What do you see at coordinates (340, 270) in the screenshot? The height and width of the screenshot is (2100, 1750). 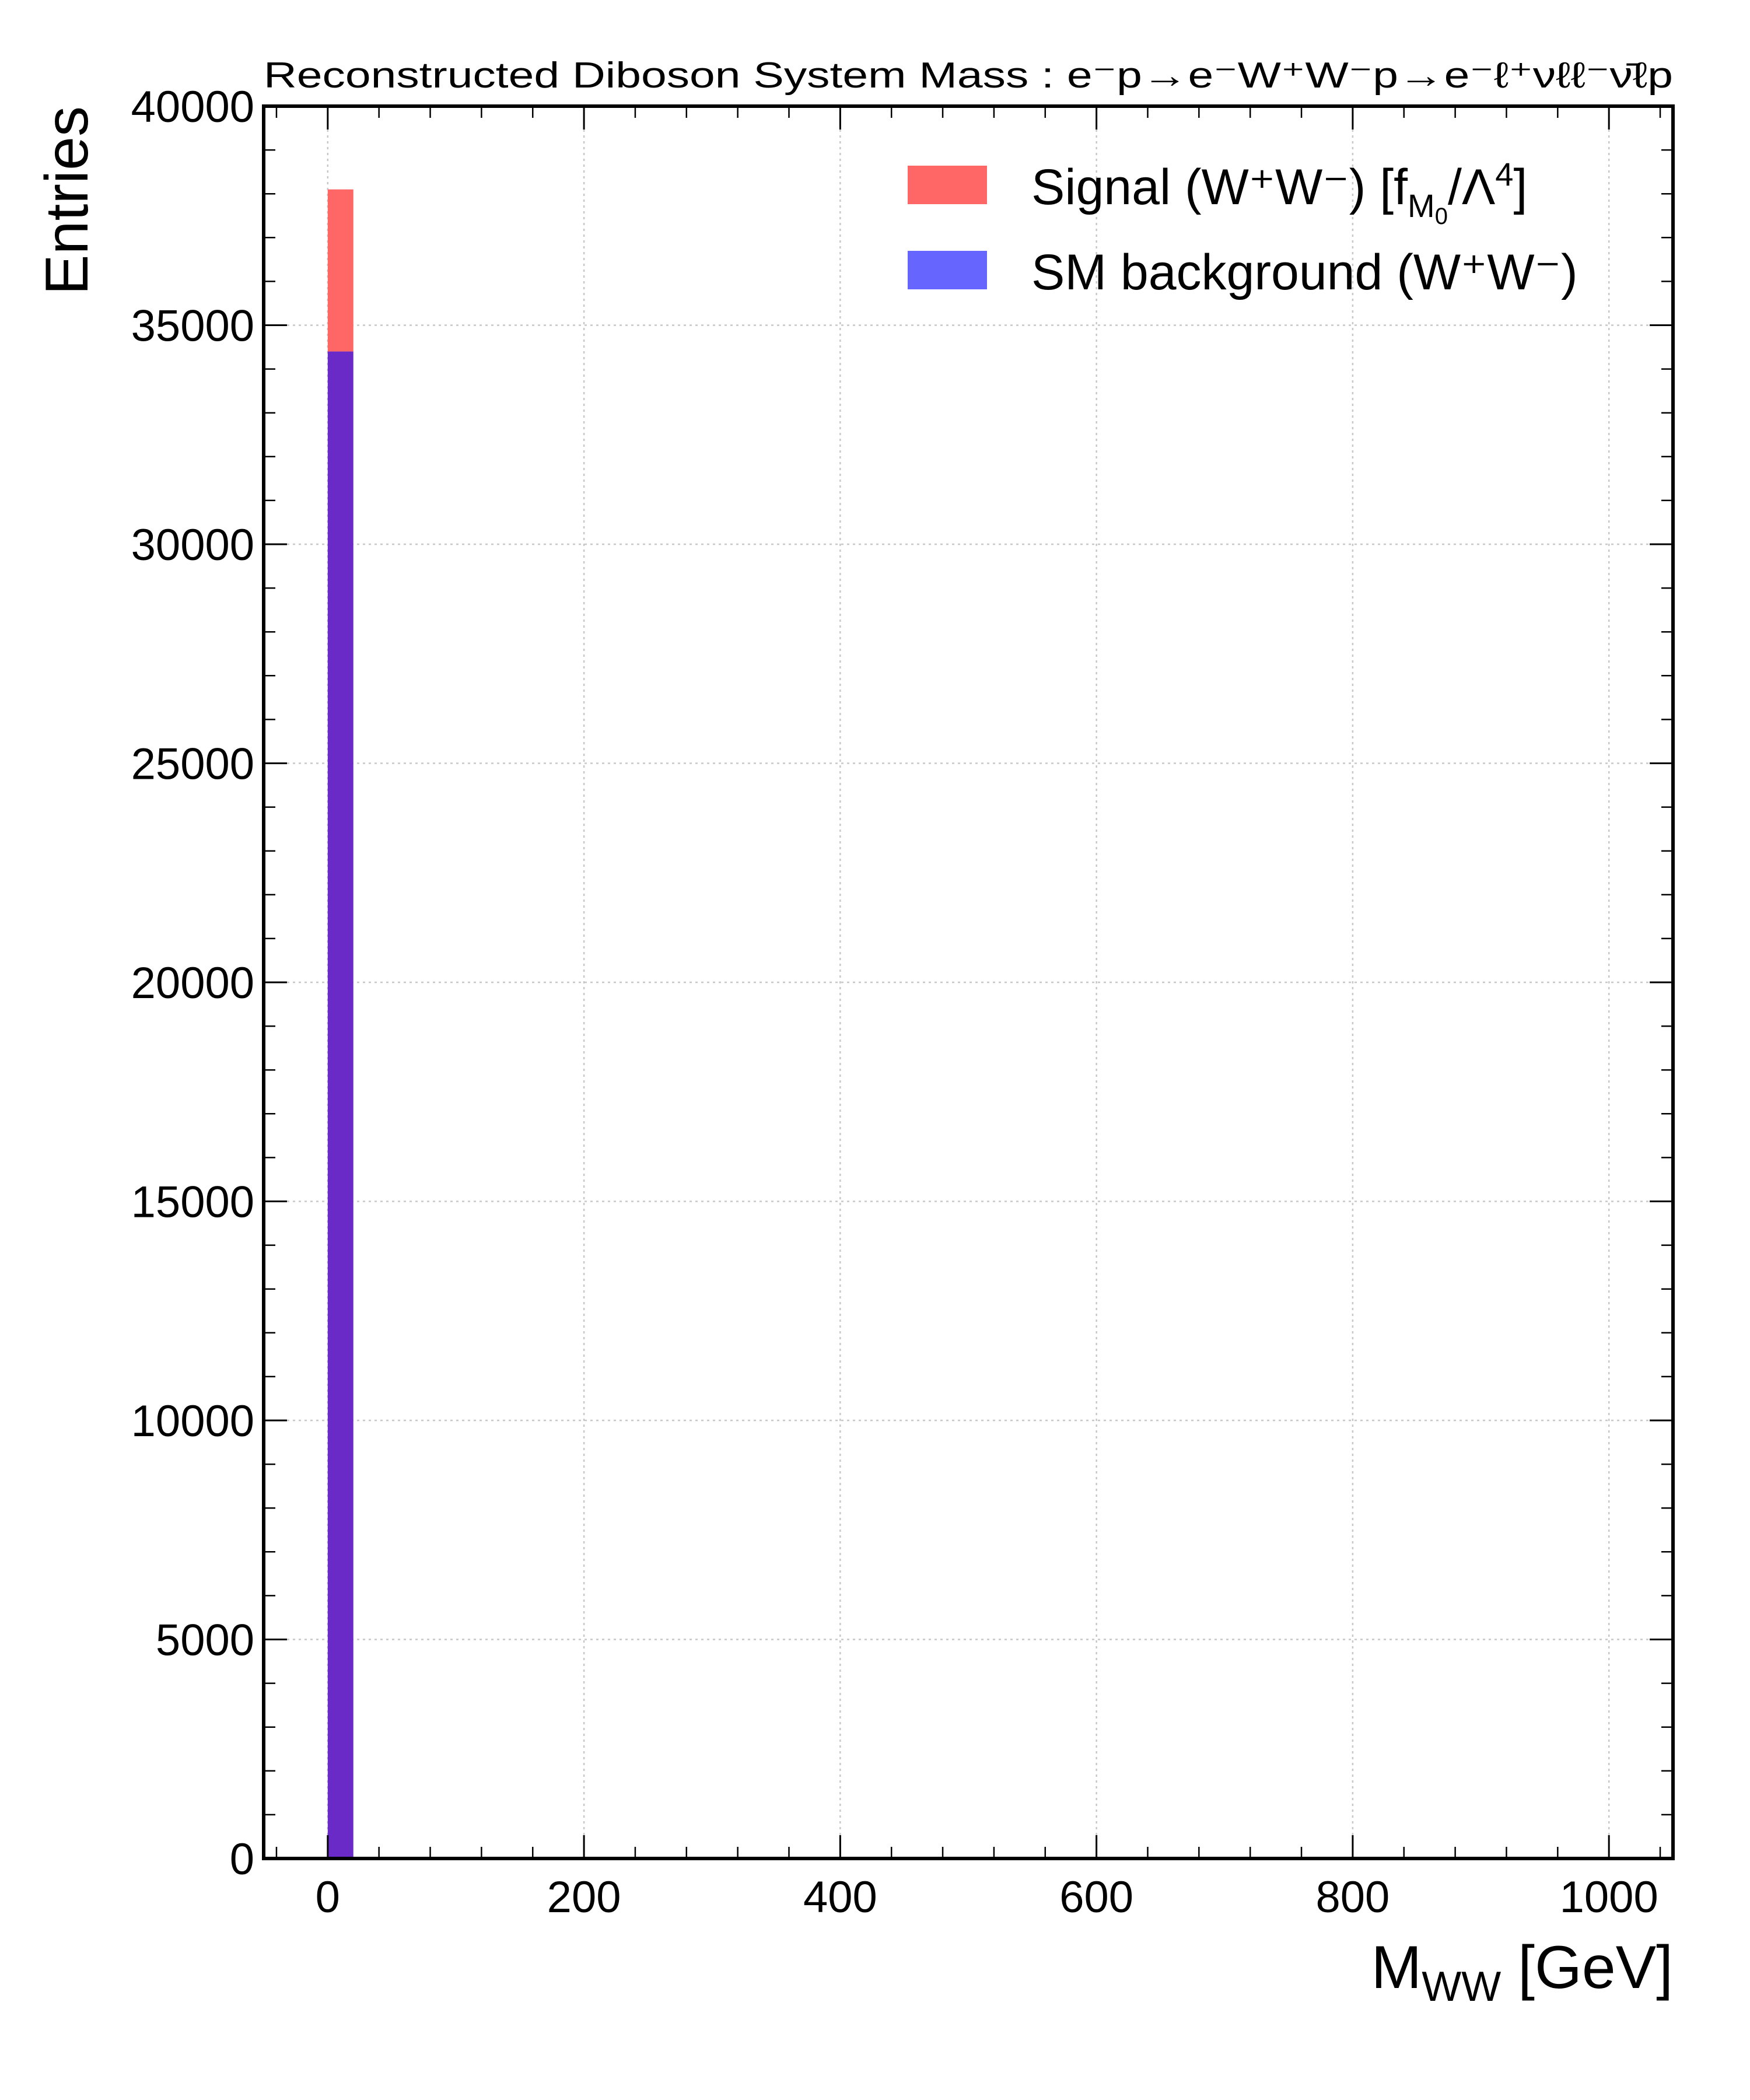 I see `signal-bar` at bounding box center [340, 270].